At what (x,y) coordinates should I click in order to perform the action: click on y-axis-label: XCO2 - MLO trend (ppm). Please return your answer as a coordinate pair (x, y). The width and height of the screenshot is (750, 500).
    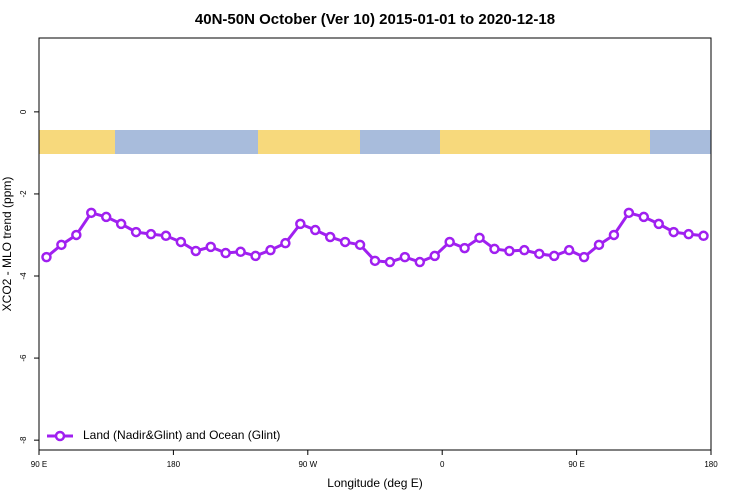
    Looking at the image, I should click on (7, 244).